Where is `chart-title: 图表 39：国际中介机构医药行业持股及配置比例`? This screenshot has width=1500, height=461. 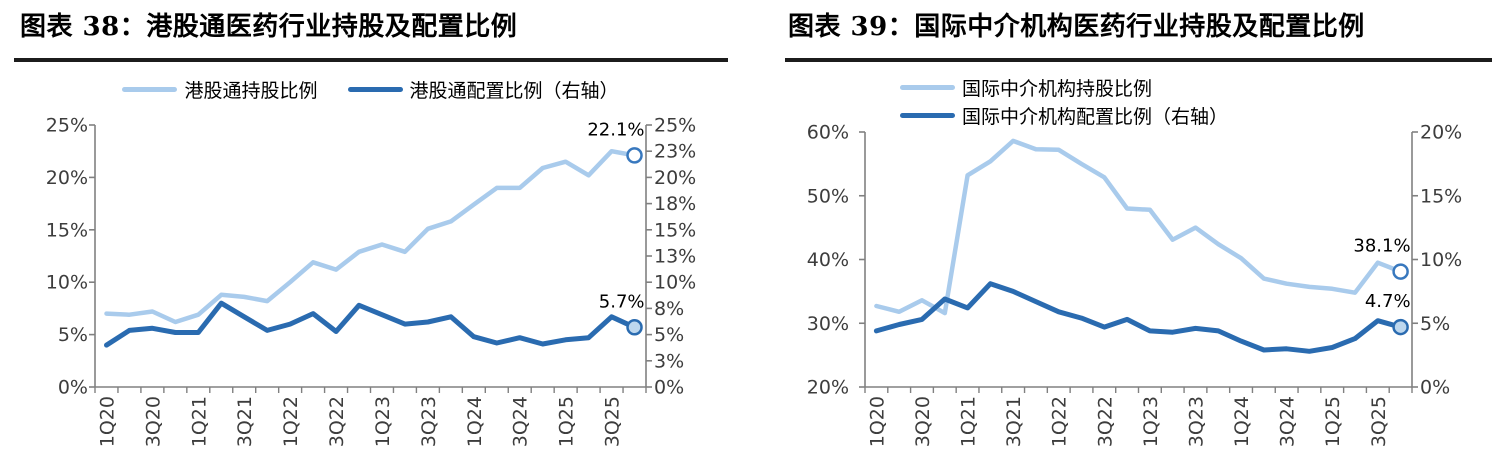
chart-title: 图表 39：国际中介机构医药行业持股及配置比例 is located at coordinates (1076, 27).